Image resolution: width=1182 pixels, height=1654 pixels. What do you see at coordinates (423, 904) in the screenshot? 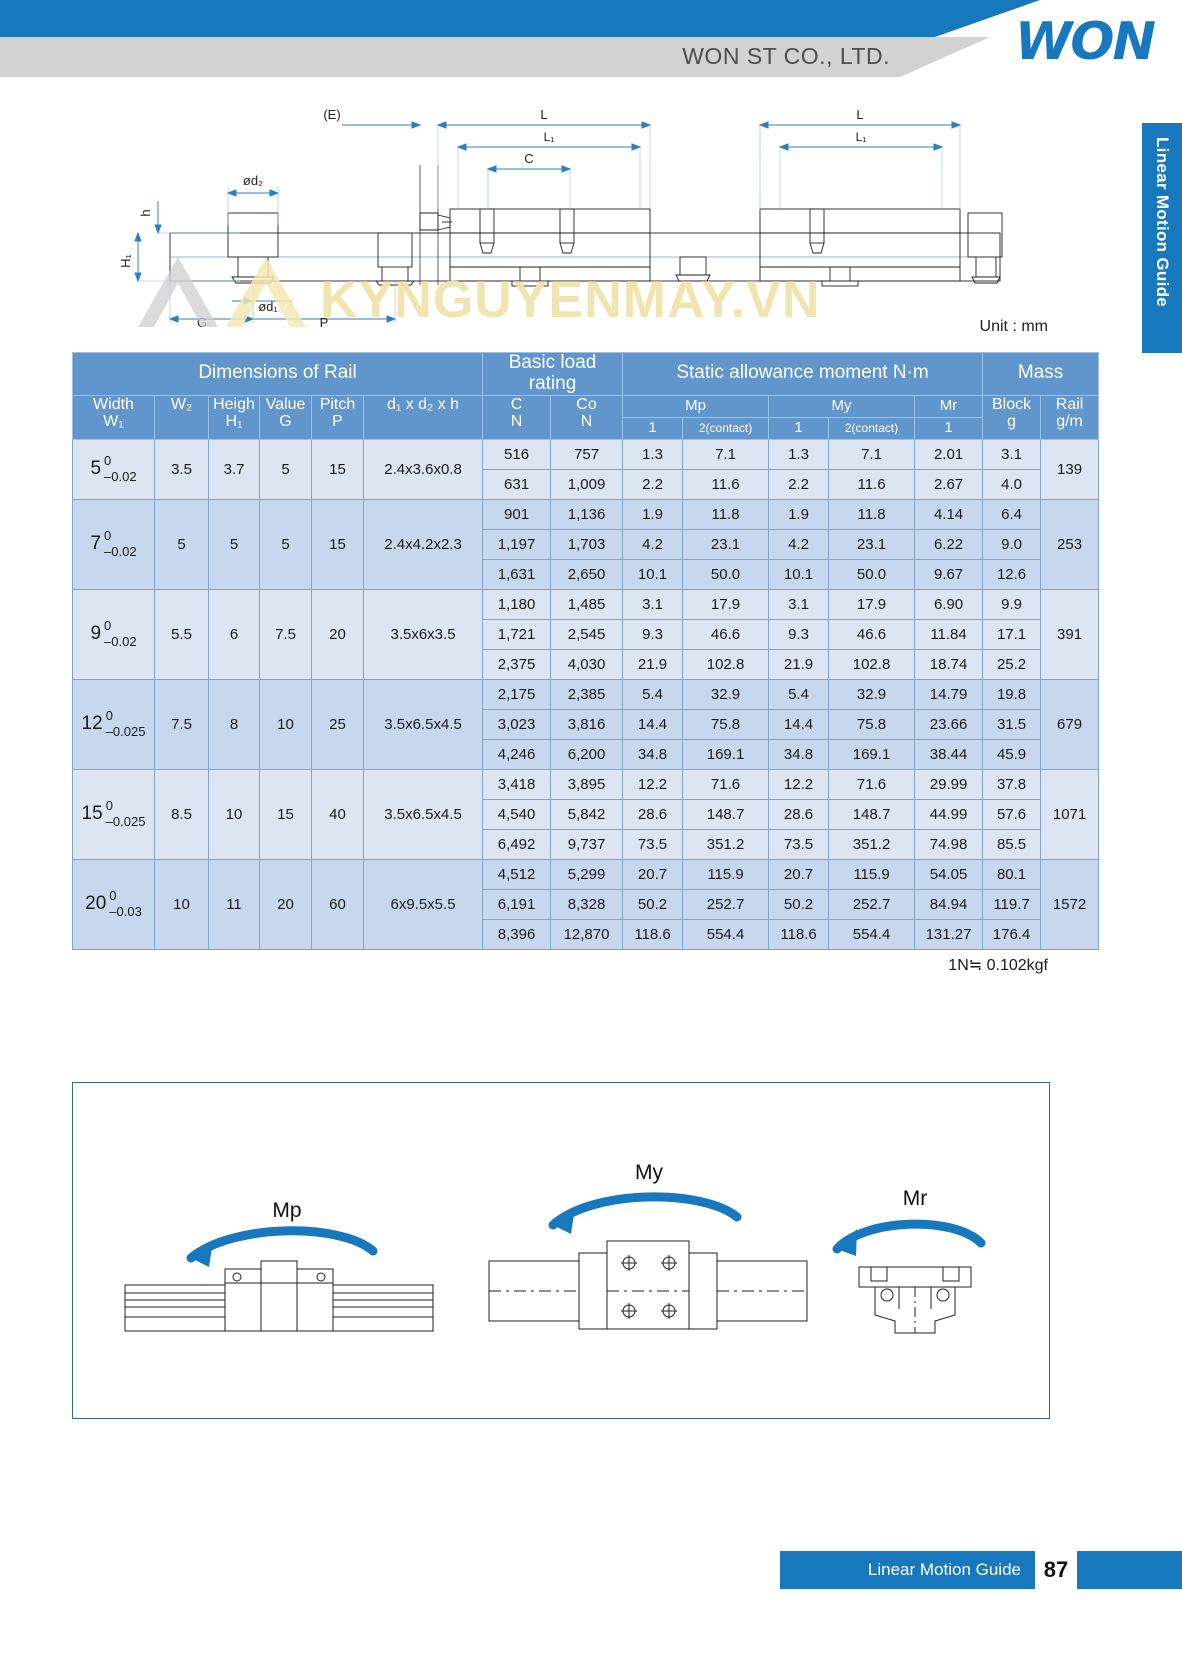
I see `cell-d1-d2-h: 6x9.5x5.5` at bounding box center [423, 904].